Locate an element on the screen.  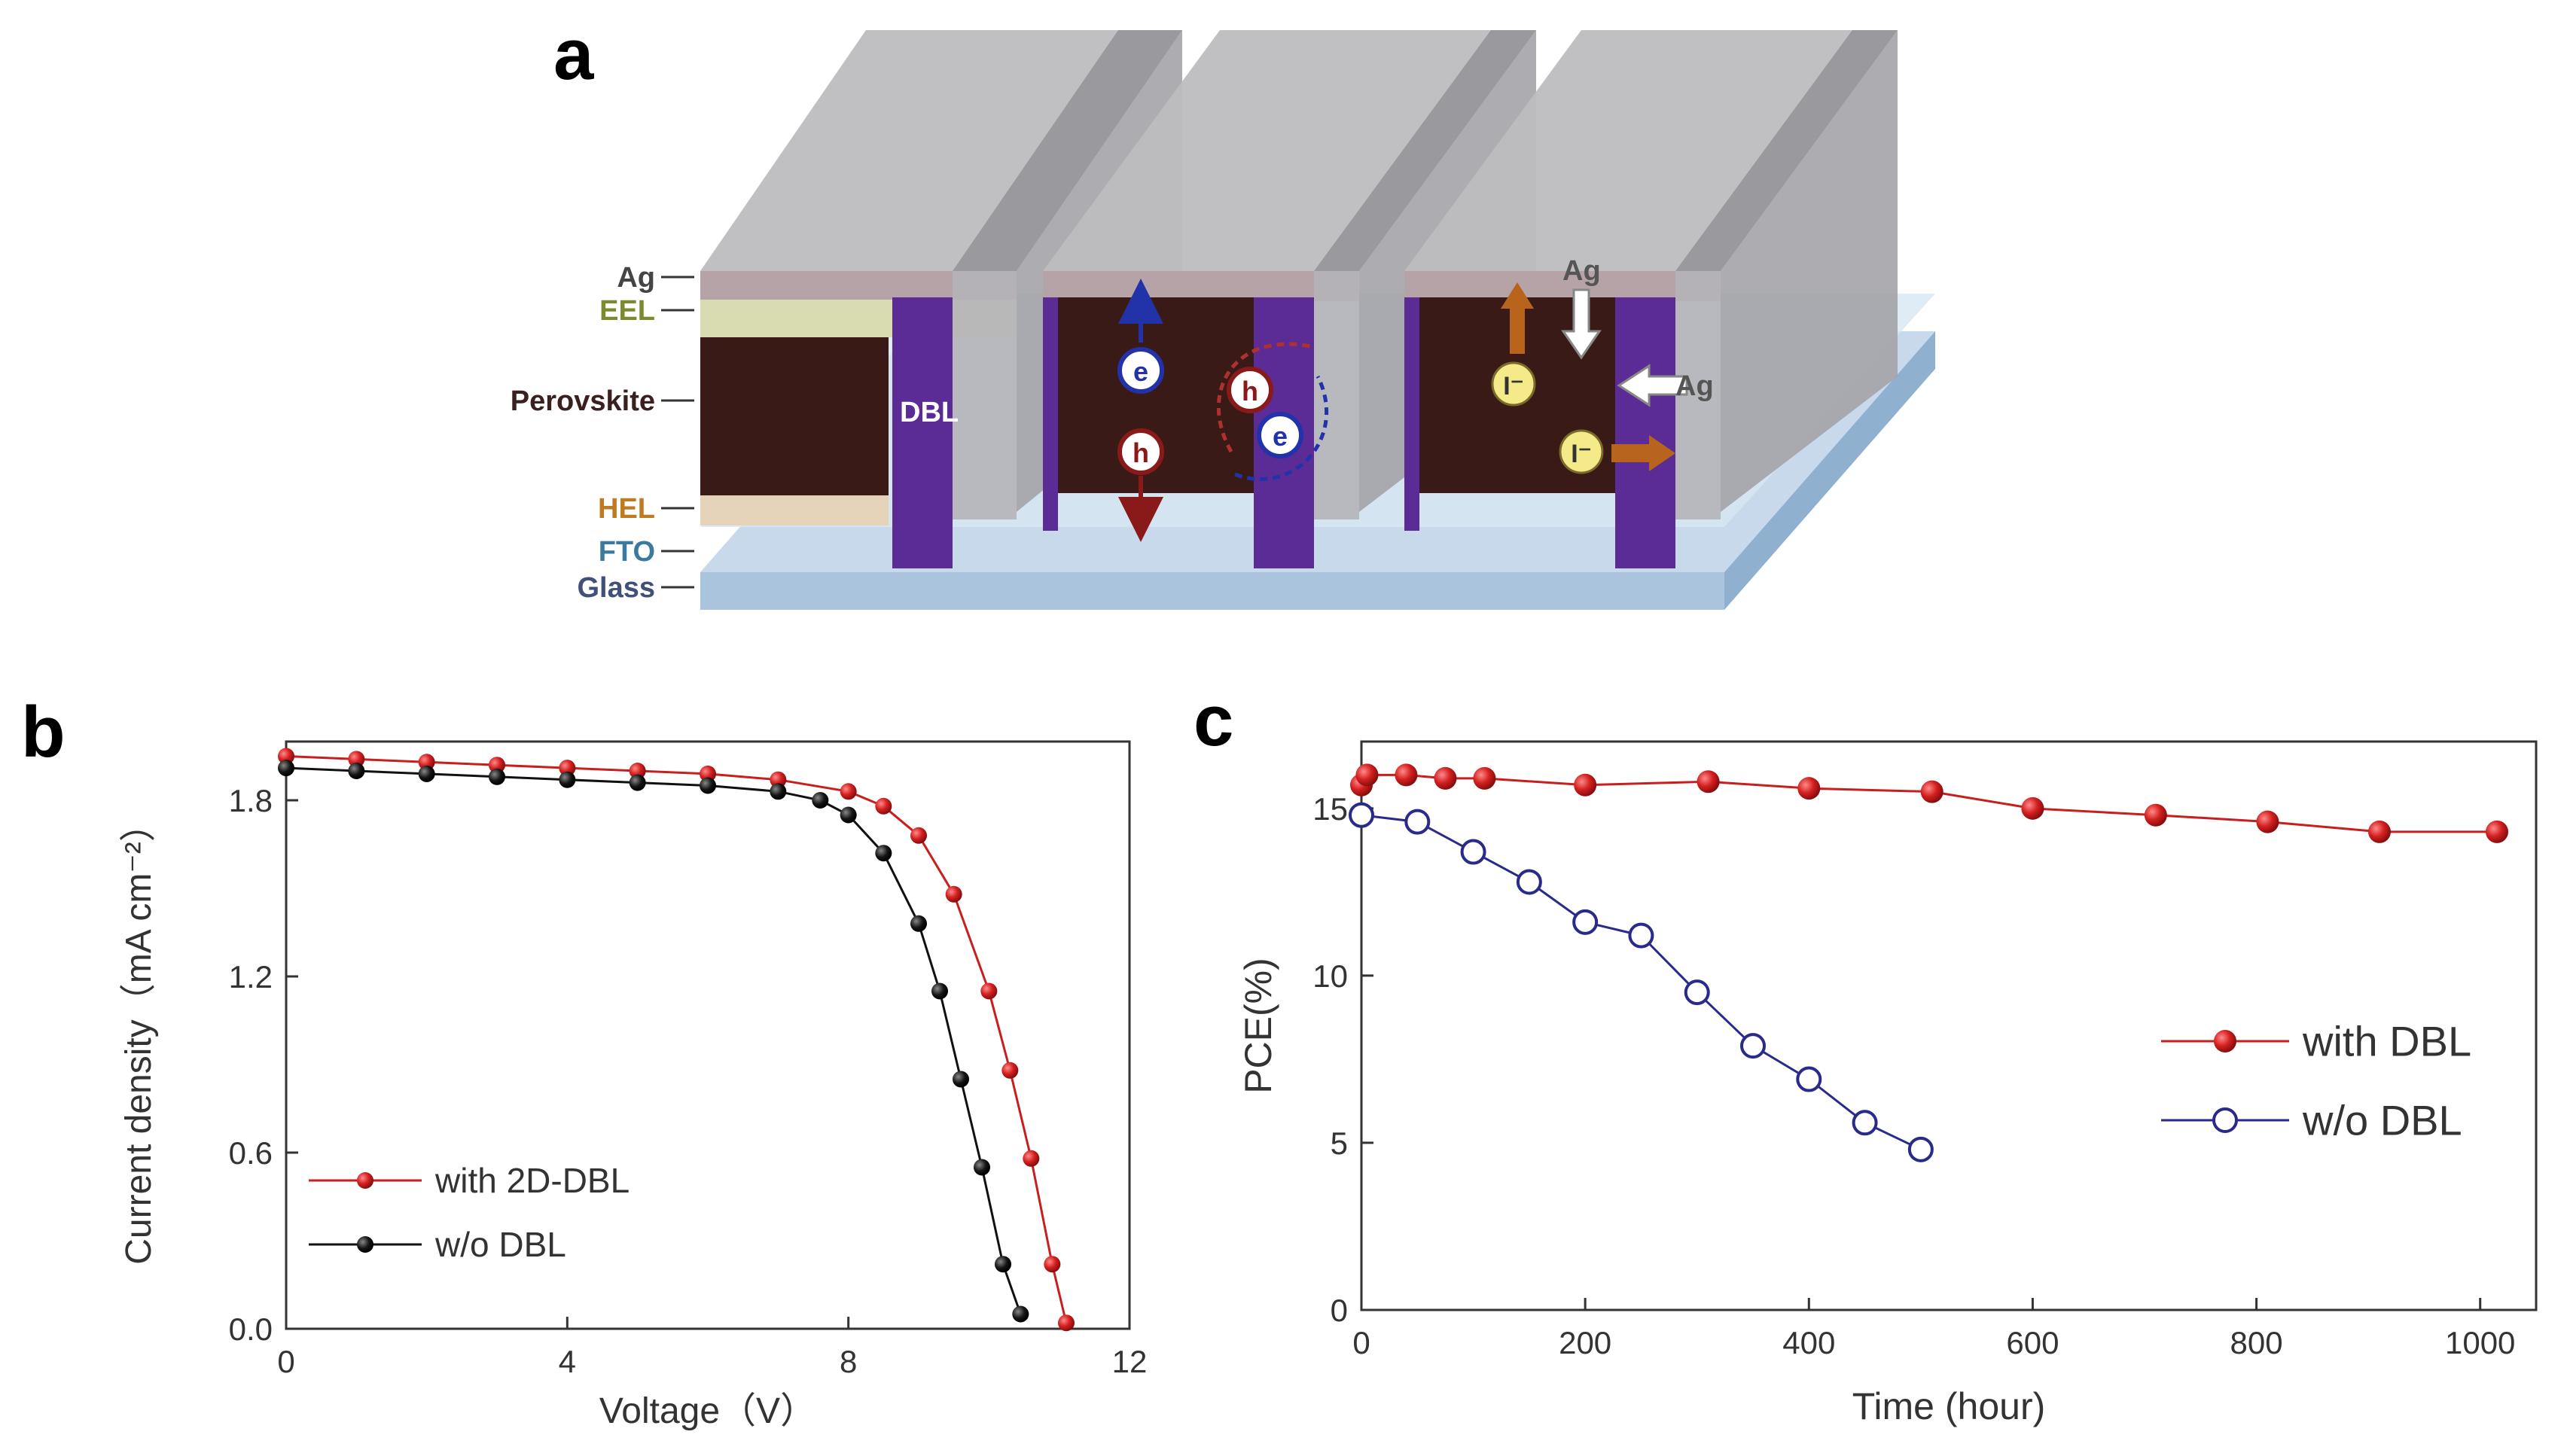
electron-label-recombination: e is located at coordinates (1280, 436).